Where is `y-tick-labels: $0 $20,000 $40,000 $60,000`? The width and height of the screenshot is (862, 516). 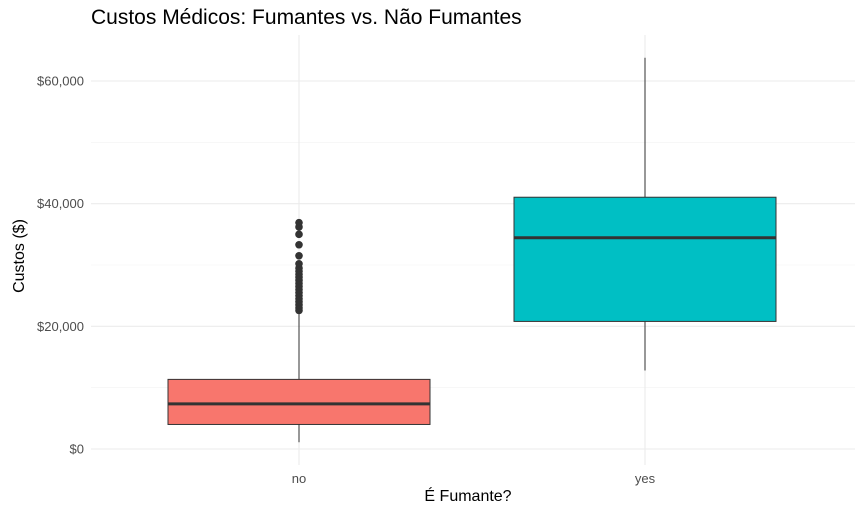
y-tick-labels: $0 $20,000 $40,000 $60,000 is located at coordinates (60, 265).